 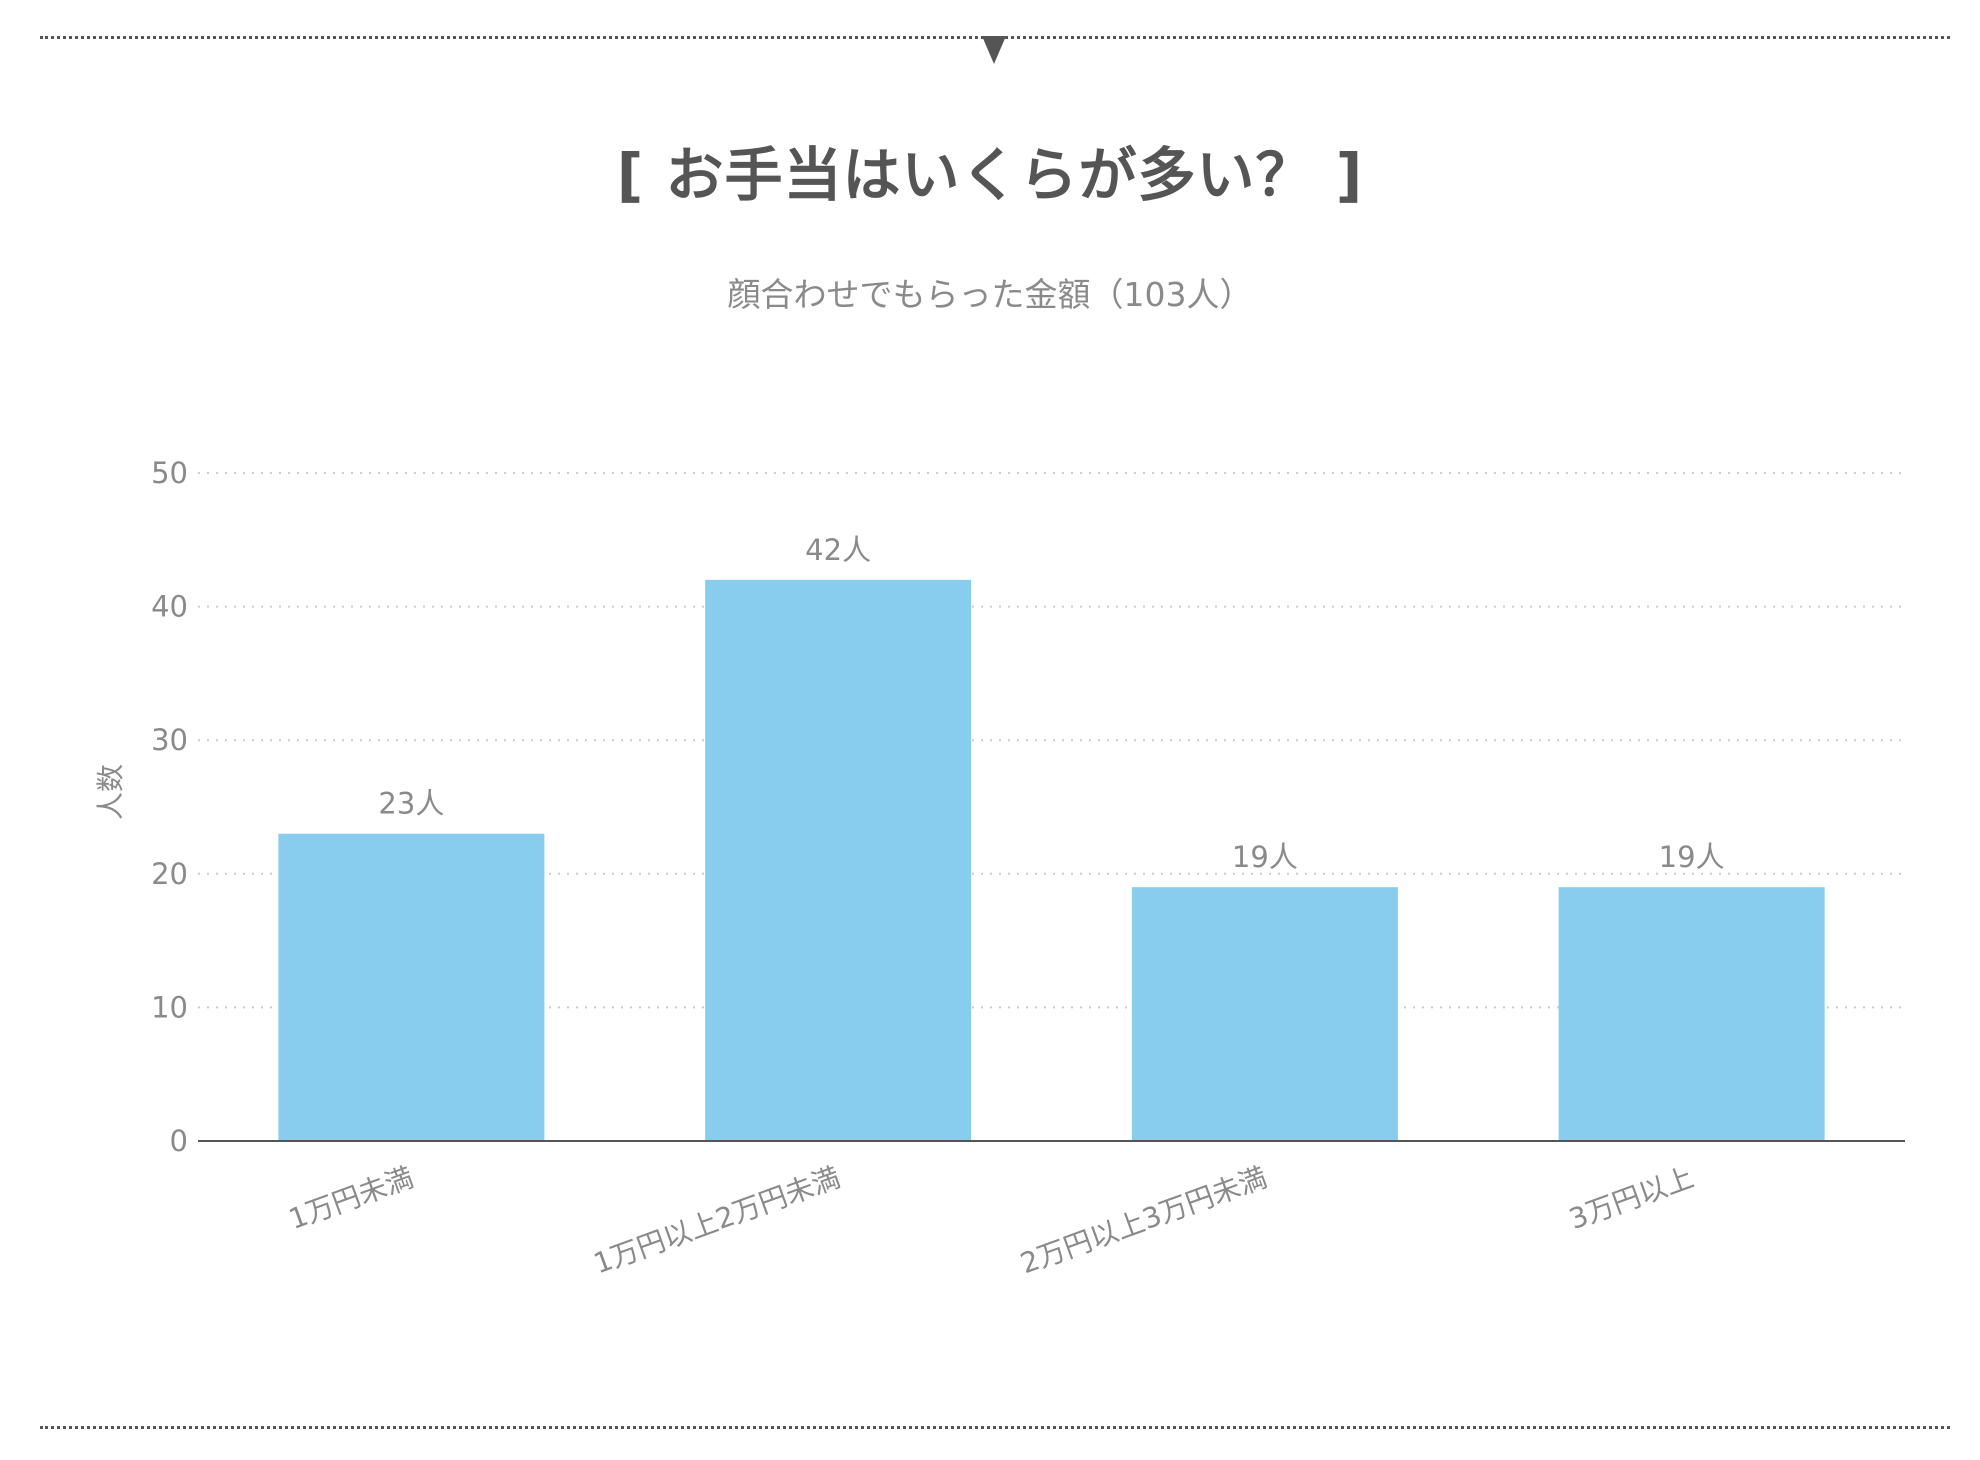 What do you see at coordinates (1631, 1198) in the screenshot?
I see `x-tick-label: 3万円以上` at bounding box center [1631, 1198].